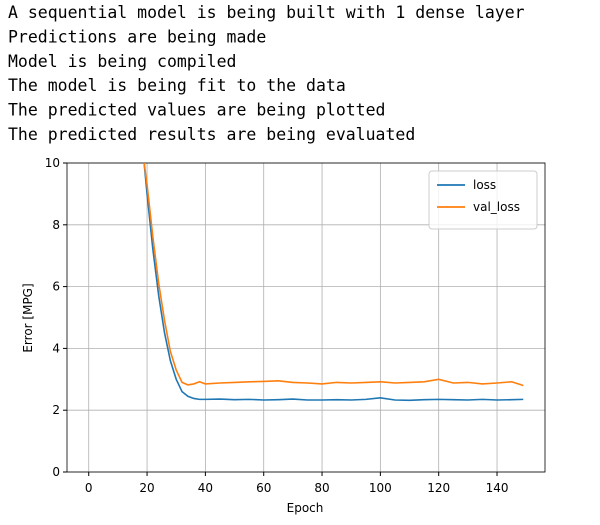 The width and height of the screenshot is (600, 525). I want to click on x-tick-label: 0, so click(89, 488).